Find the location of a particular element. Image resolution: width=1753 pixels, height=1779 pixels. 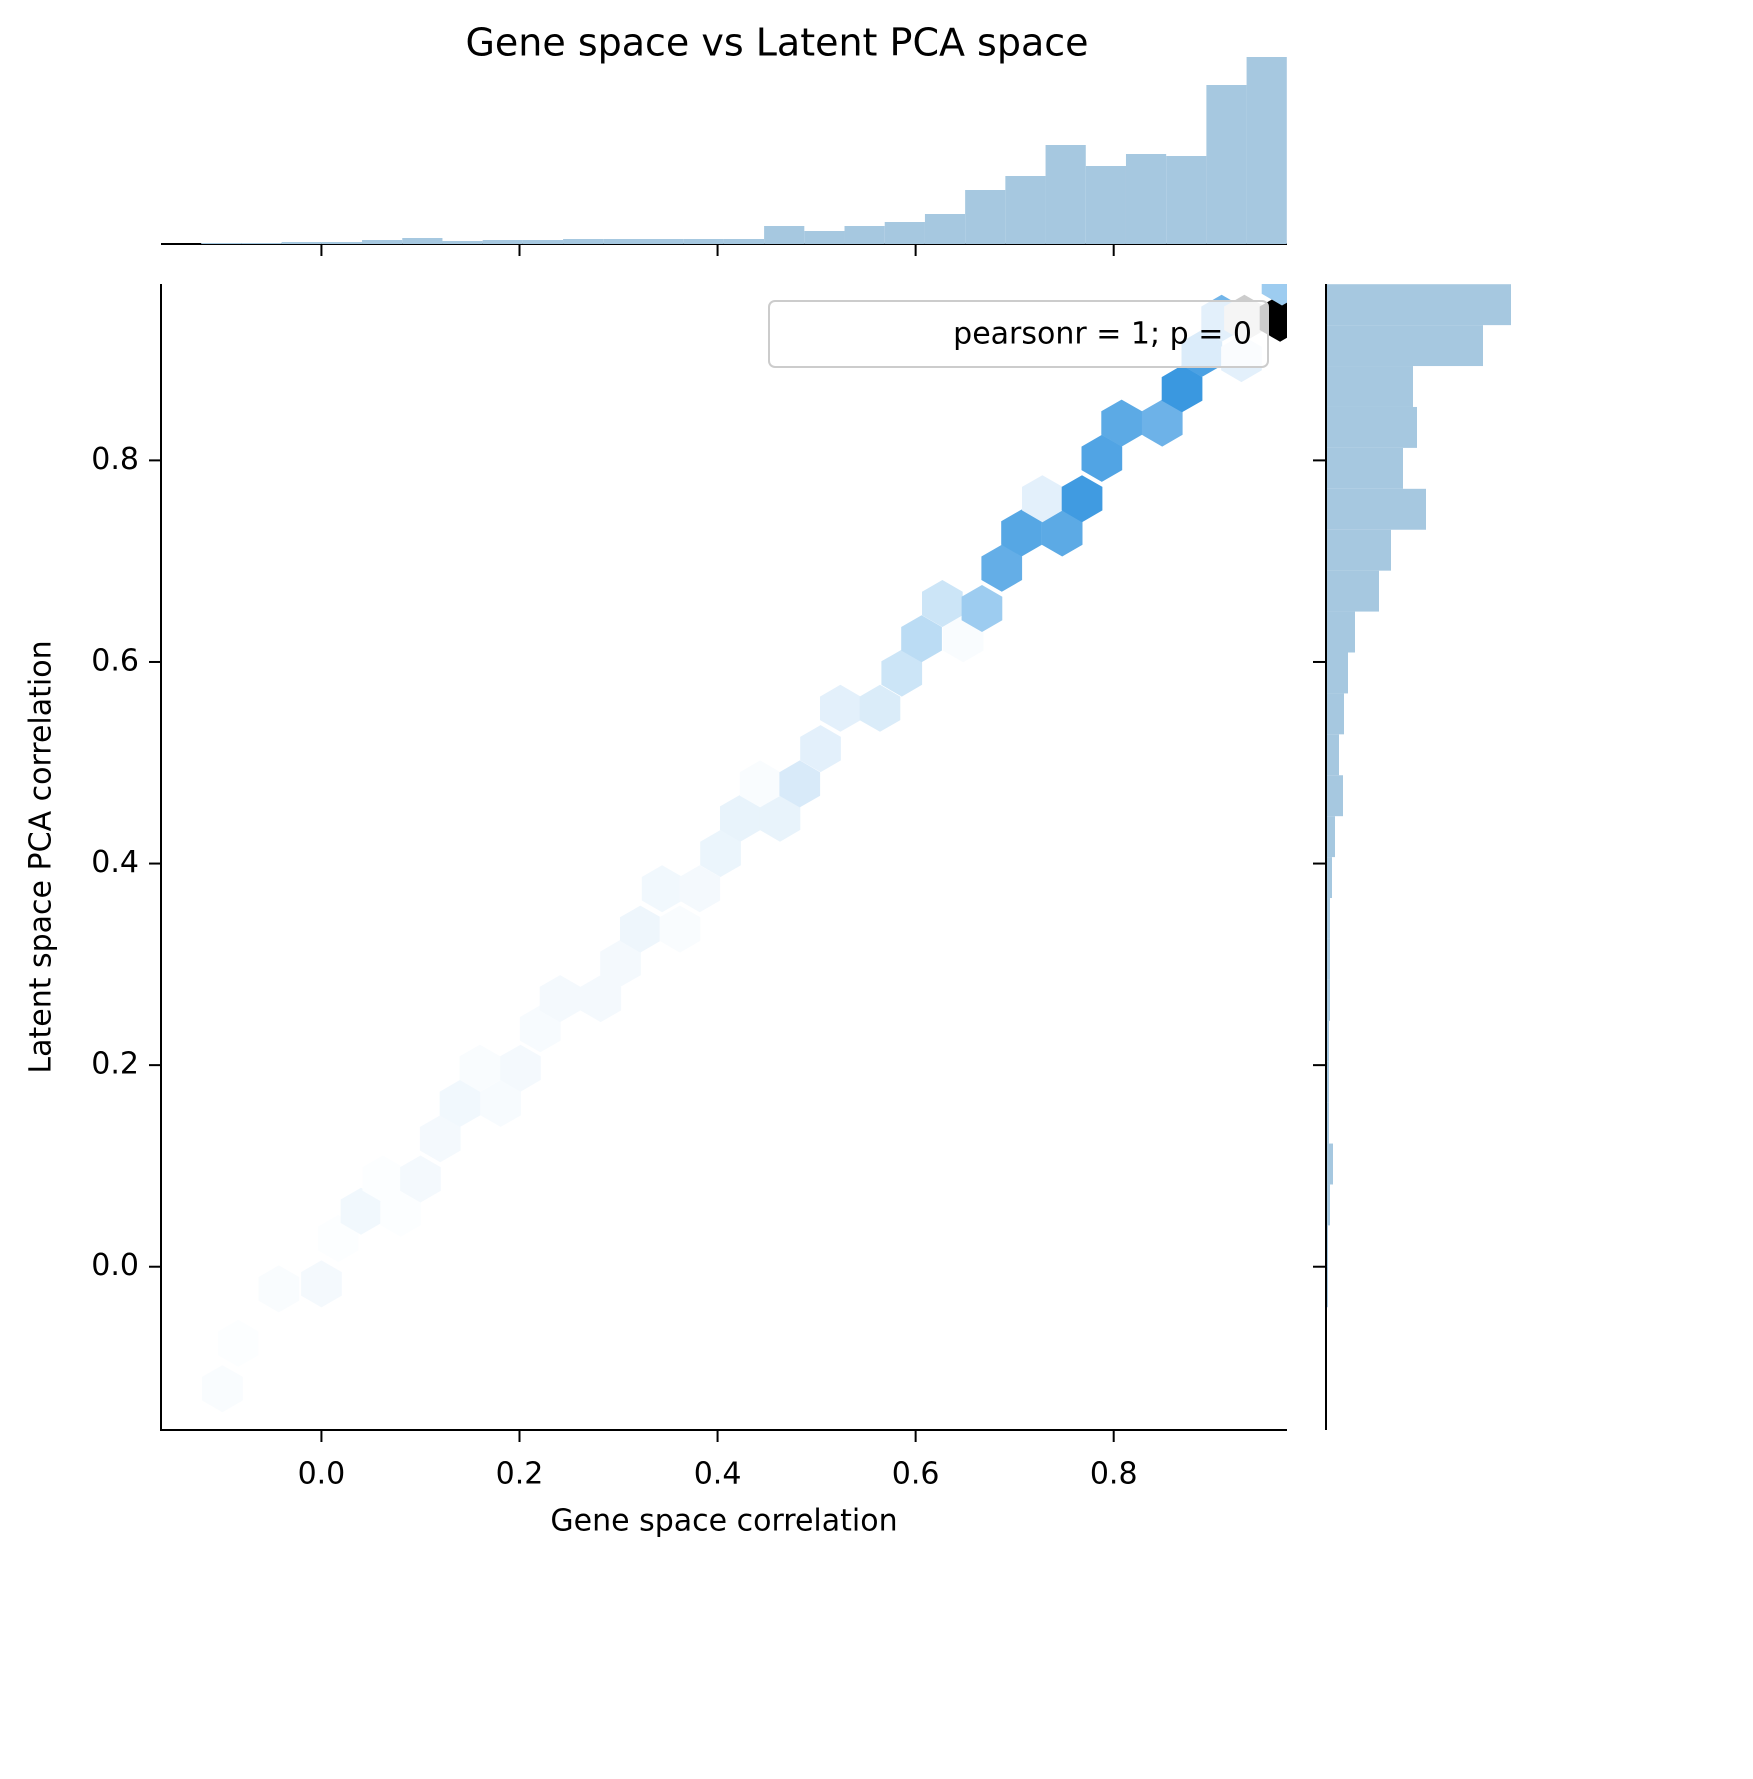

legend-text: pearsonr = 1; p = 0 is located at coordinates (1102, 334).